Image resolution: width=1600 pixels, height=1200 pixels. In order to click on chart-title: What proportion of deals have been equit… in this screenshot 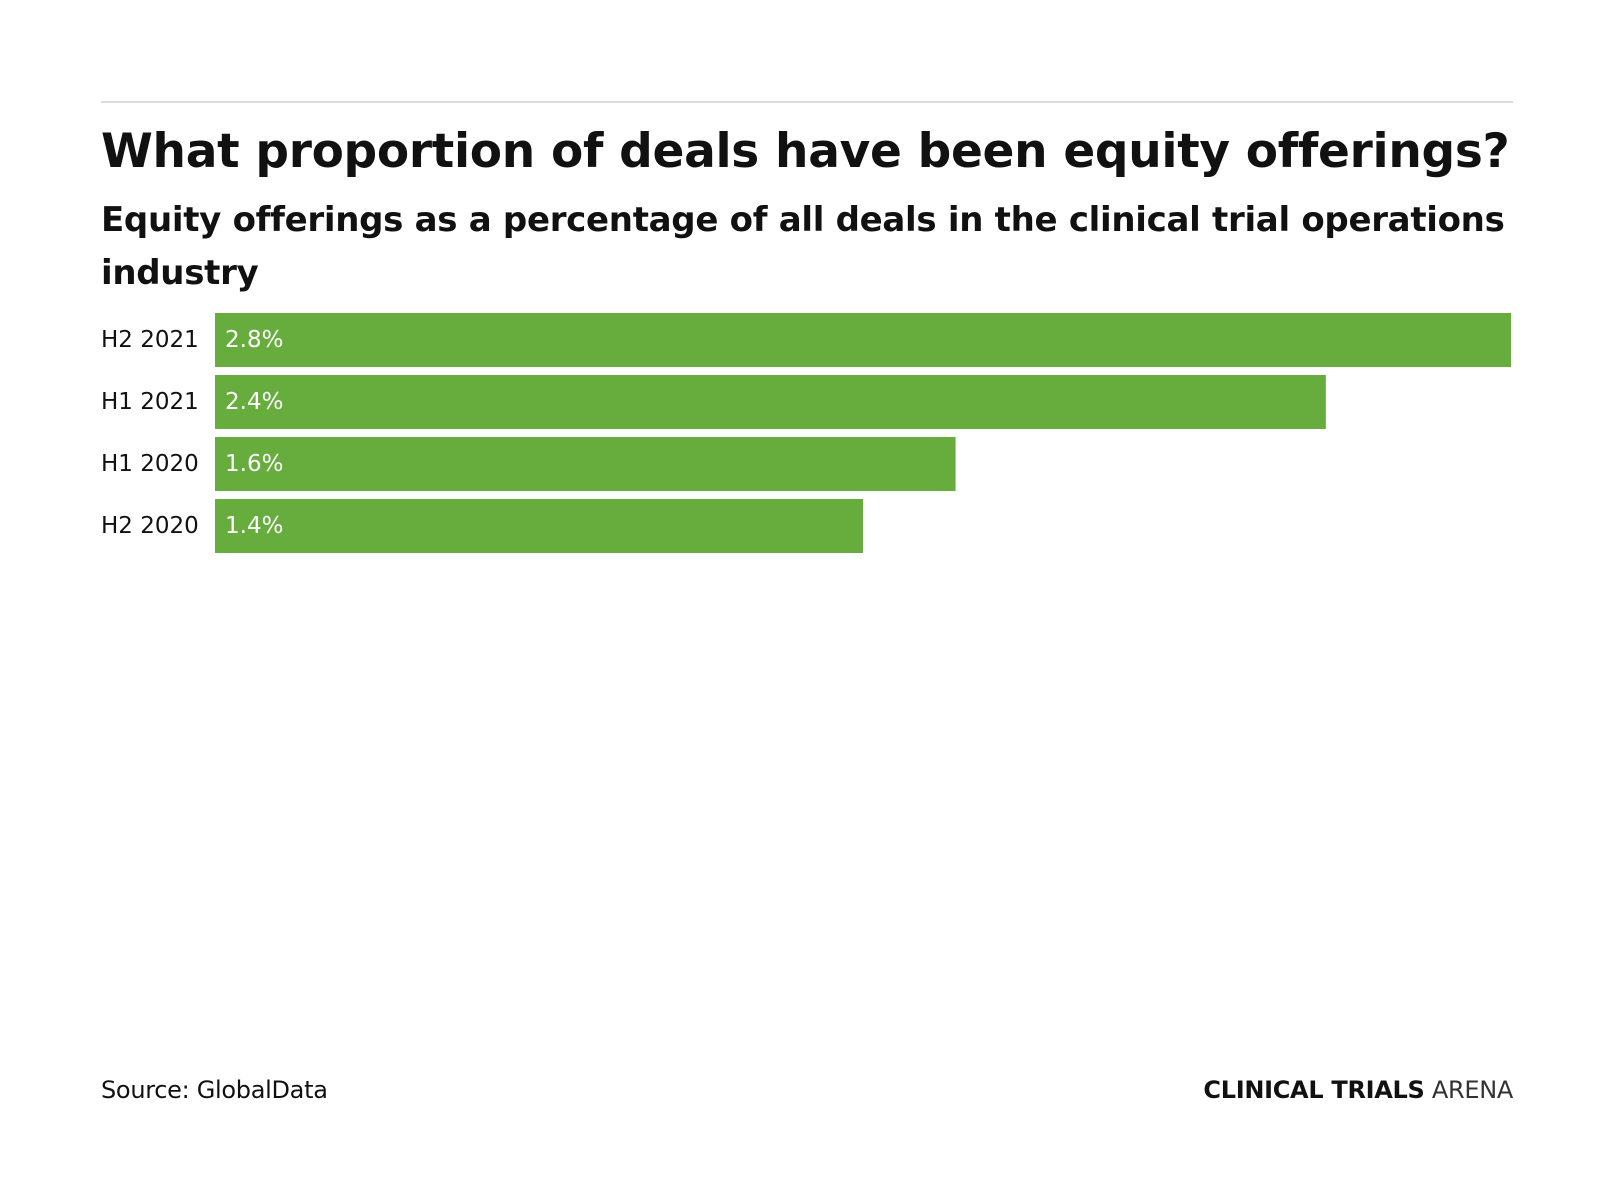, I will do `click(805, 151)`.